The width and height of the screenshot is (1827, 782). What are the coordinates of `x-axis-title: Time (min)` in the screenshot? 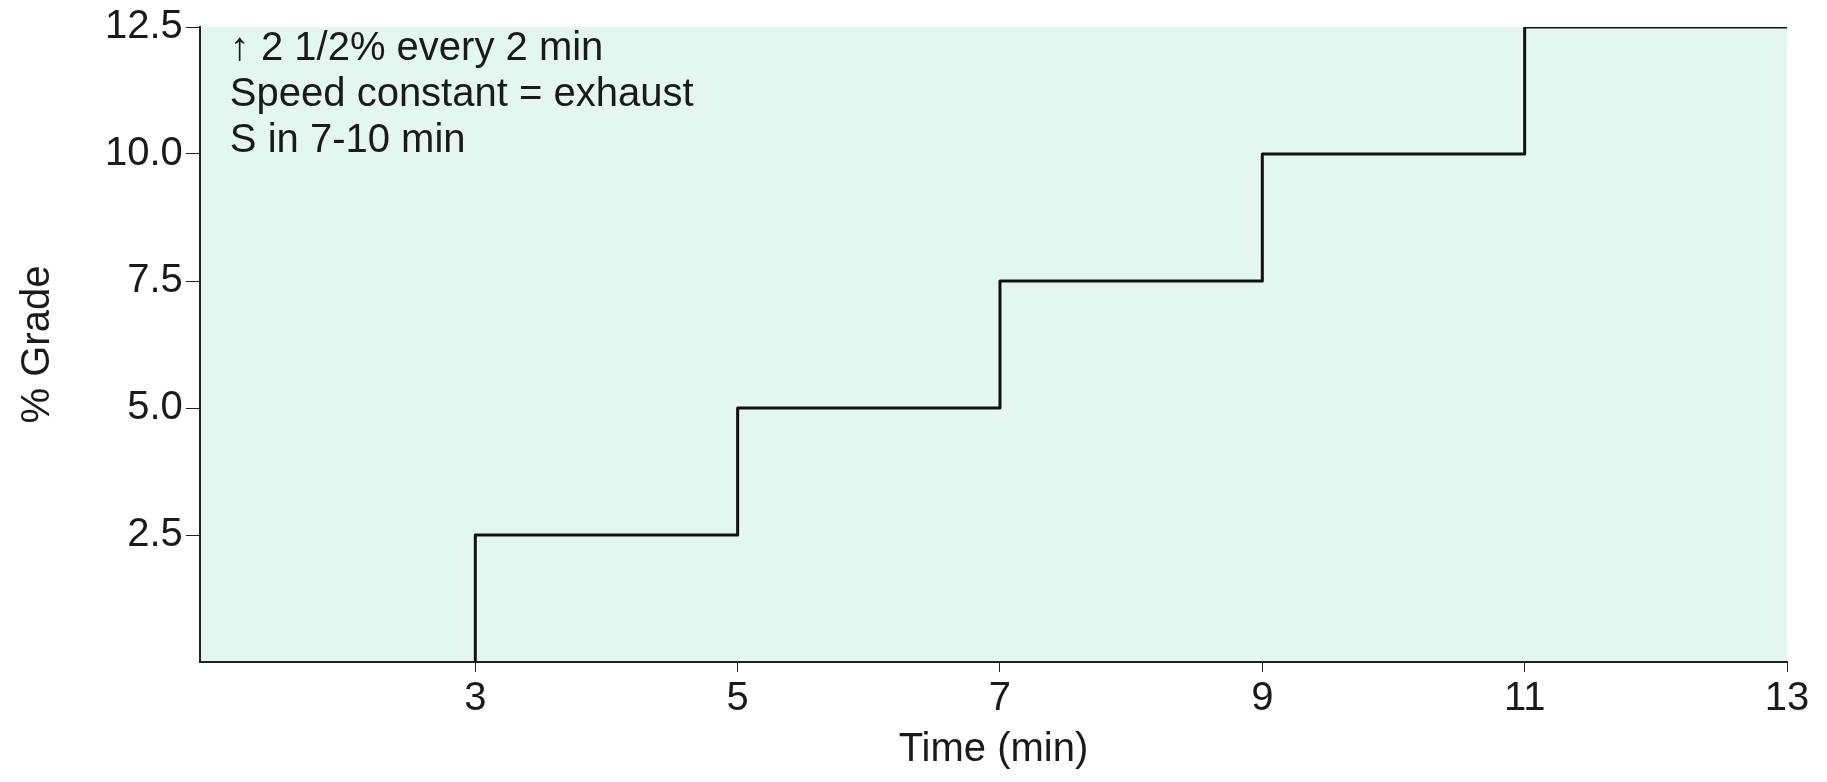 It's located at (993, 747).